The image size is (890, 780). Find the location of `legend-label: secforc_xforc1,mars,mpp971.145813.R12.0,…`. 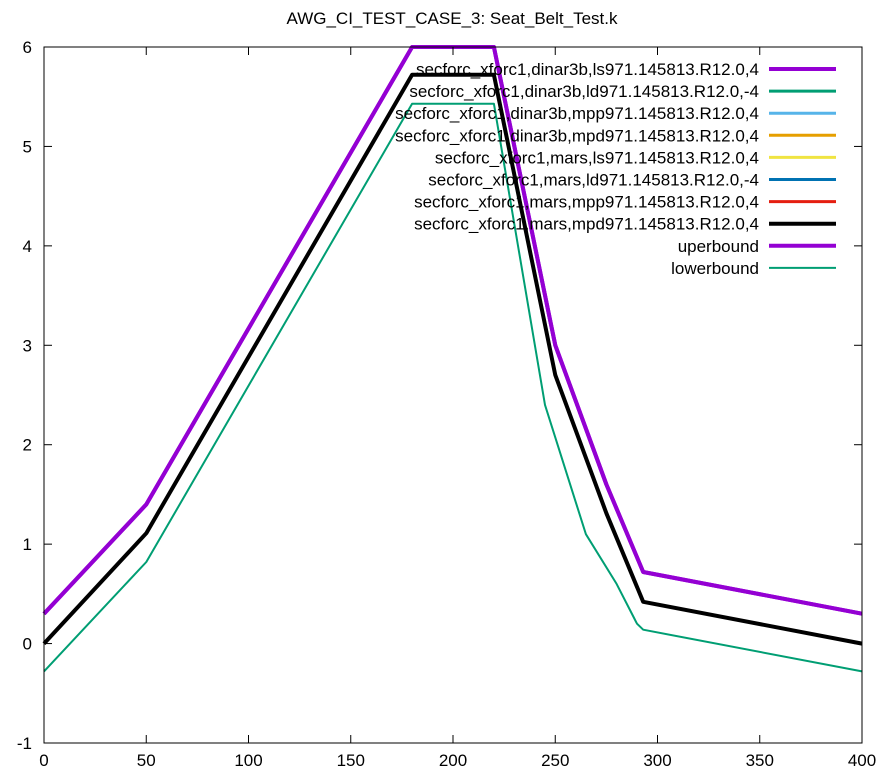

legend-label: secforc_xforc1,mars,mpp971.145813.R12.0,… is located at coordinates (586, 202).